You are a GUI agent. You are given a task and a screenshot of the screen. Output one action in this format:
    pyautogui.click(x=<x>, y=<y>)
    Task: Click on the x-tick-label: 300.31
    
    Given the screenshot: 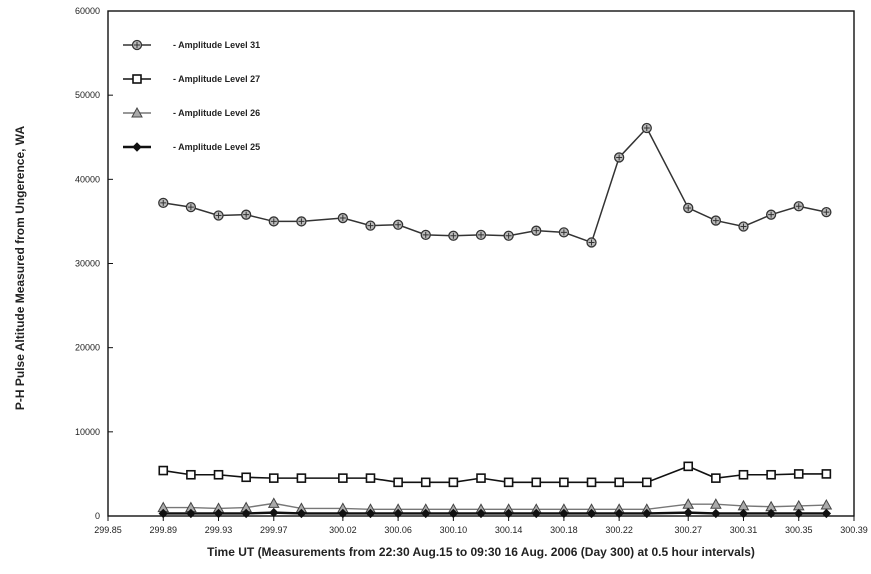 What is the action you would take?
    pyautogui.click(x=744, y=530)
    